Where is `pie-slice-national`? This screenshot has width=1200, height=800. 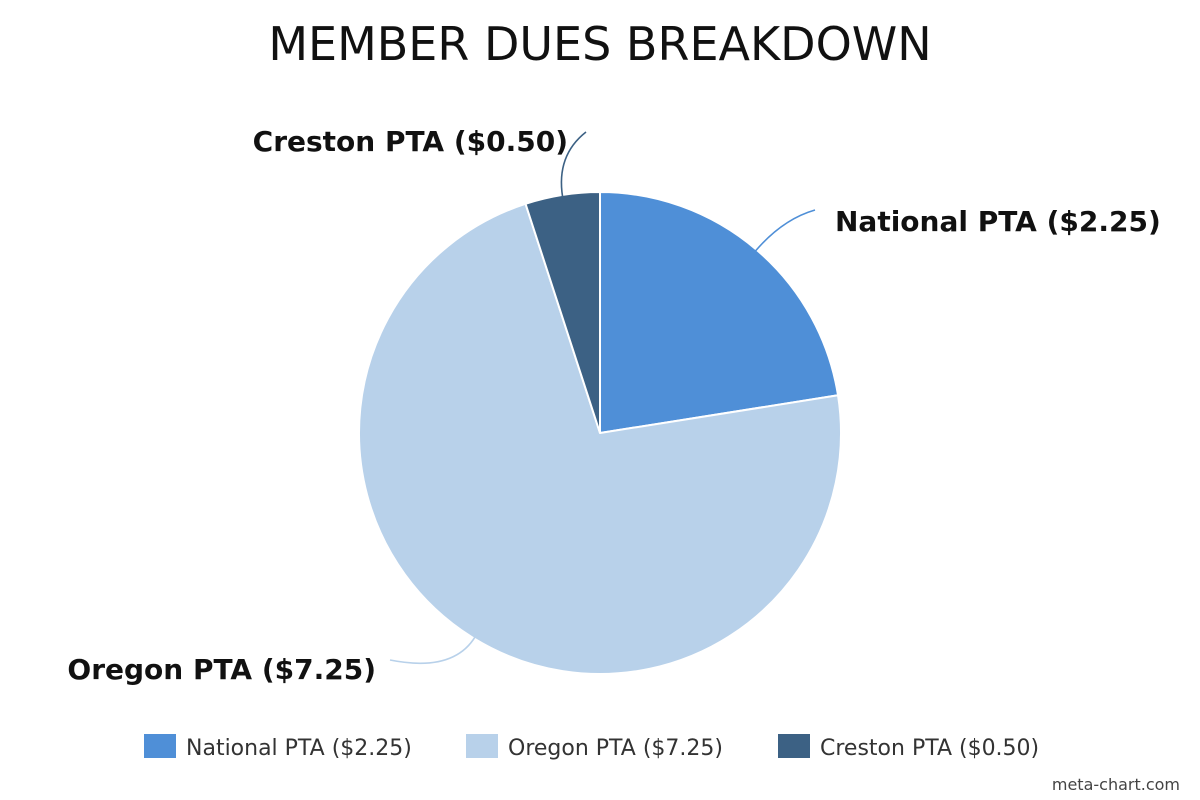 pie-slice-national is located at coordinates (719, 312).